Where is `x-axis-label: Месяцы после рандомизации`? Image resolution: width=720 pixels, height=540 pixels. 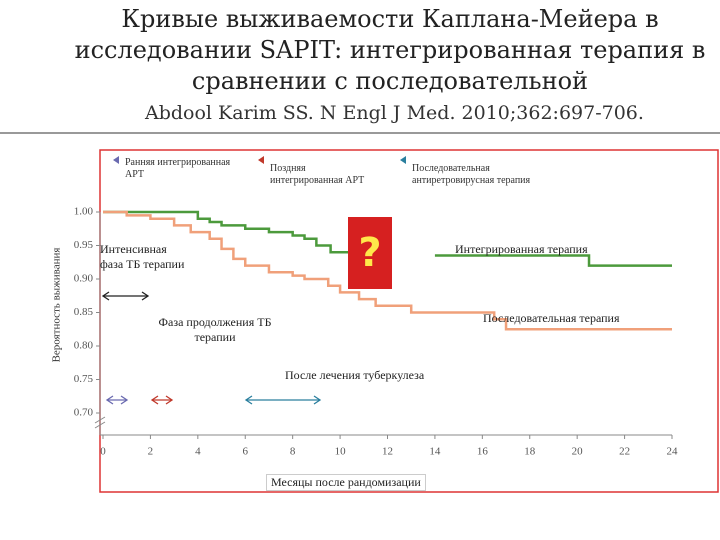
x-axis-label: Месяцы после рандомизации is located at coordinates (346, 482).